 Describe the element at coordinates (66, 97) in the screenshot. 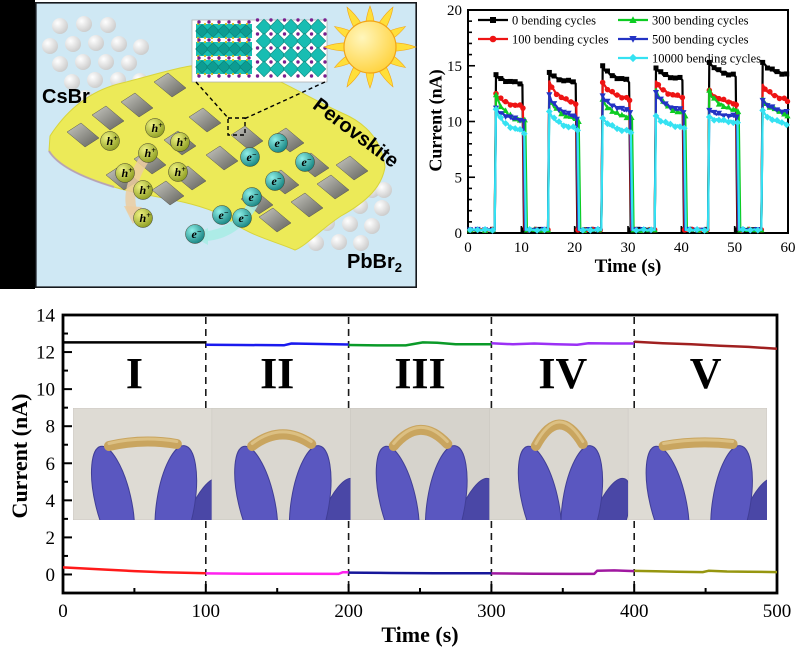

I see `csbr-label: CsBr` at that location.